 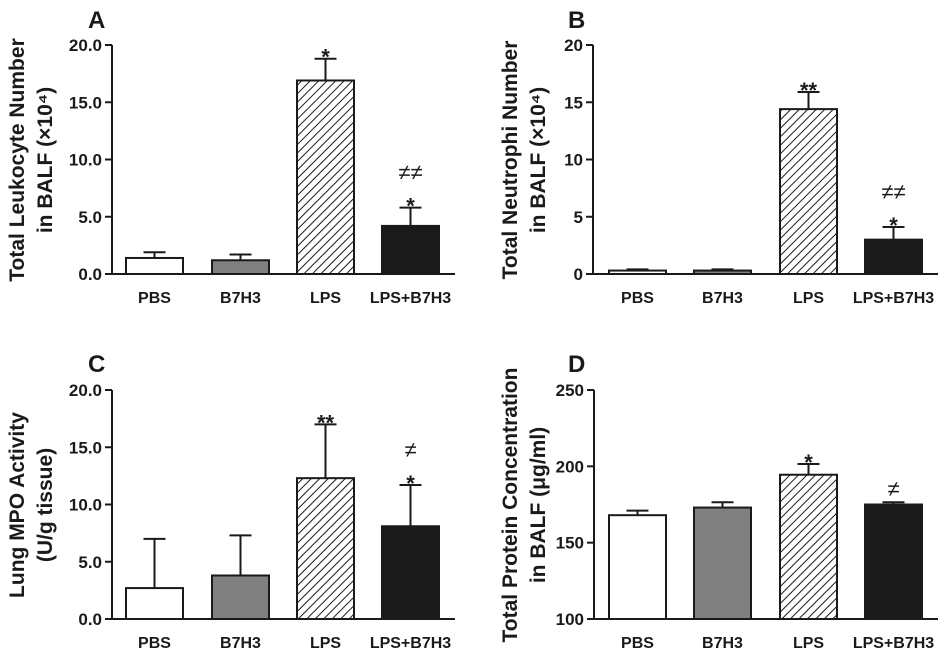 I want to click on y-tick-label: 5, so click(x=578, y=217).